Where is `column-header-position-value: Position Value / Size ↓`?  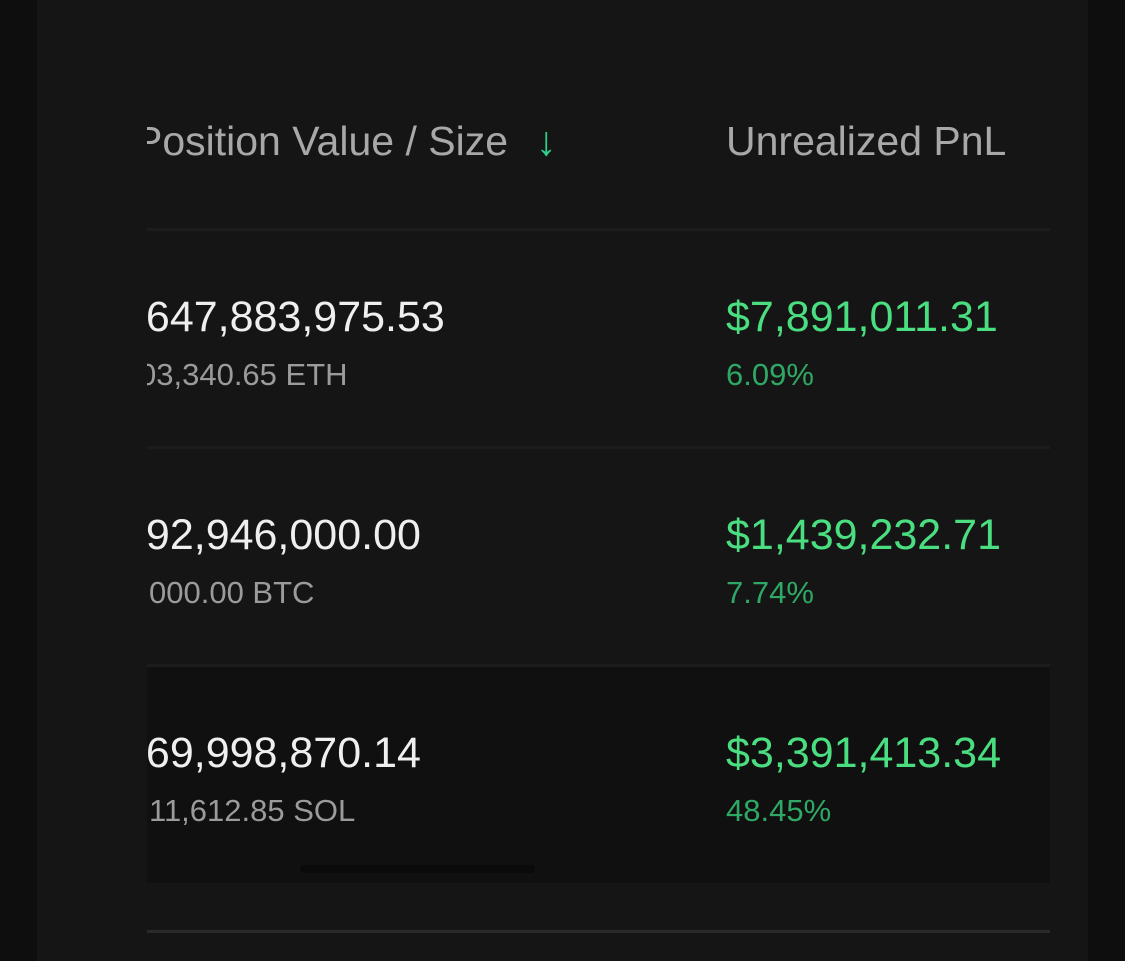 column-header-position-value: Position Value / Size ↓ is located at coordinates (352, 141).